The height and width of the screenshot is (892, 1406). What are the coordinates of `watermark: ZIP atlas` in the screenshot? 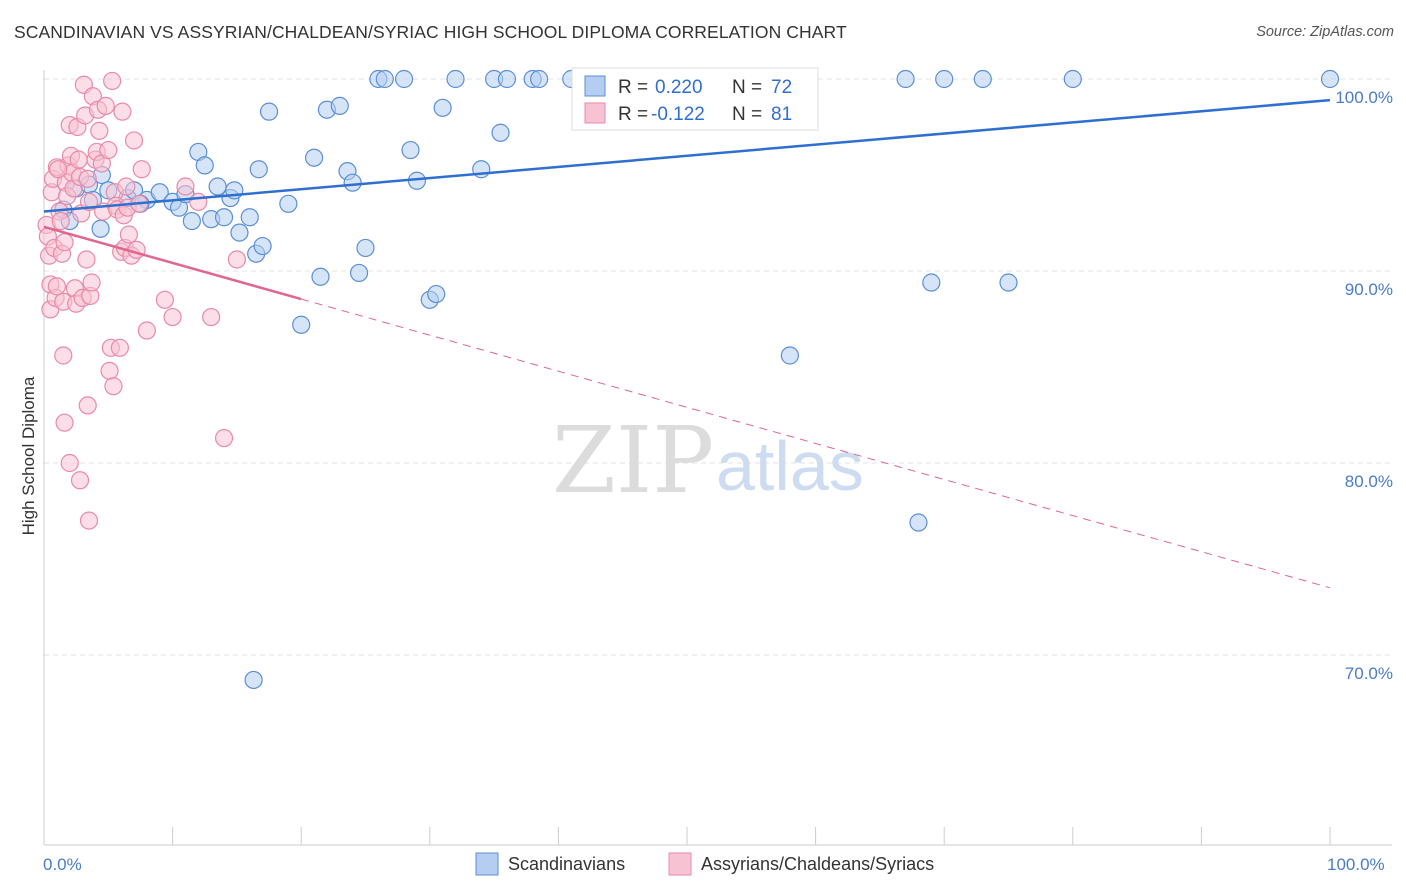 It's located at (708, 460).